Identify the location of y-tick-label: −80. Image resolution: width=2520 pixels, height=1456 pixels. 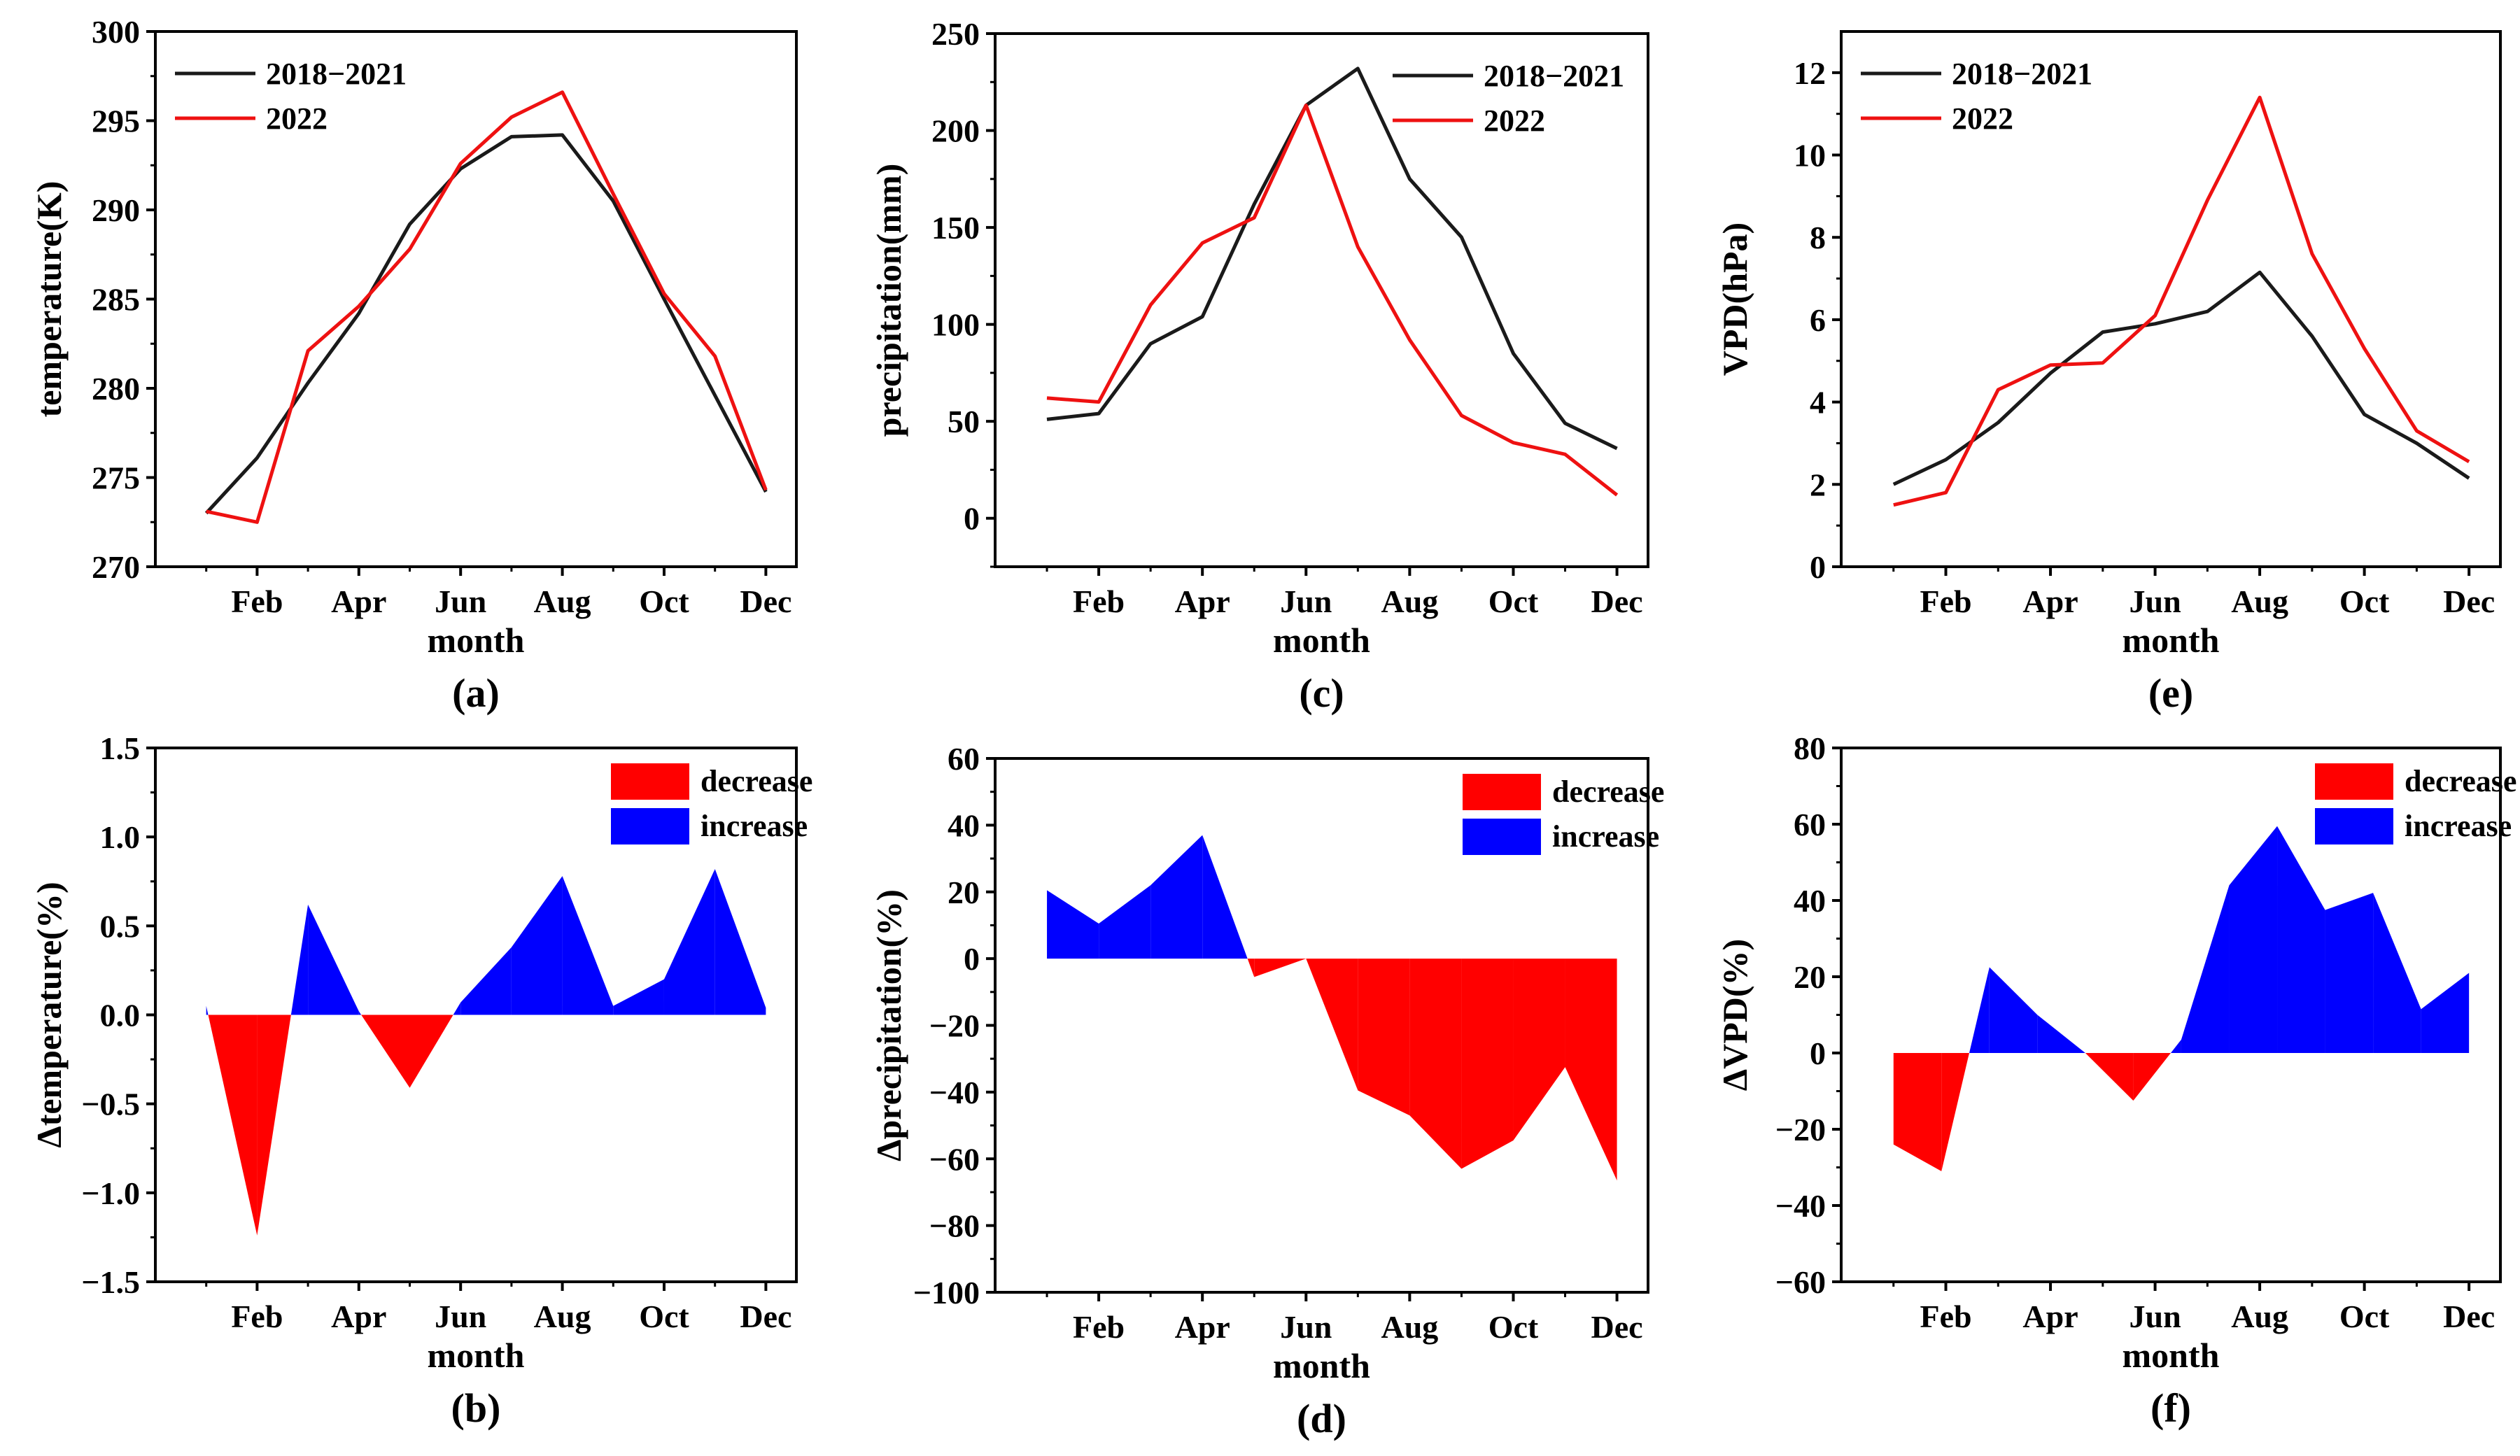
(954, 1226).